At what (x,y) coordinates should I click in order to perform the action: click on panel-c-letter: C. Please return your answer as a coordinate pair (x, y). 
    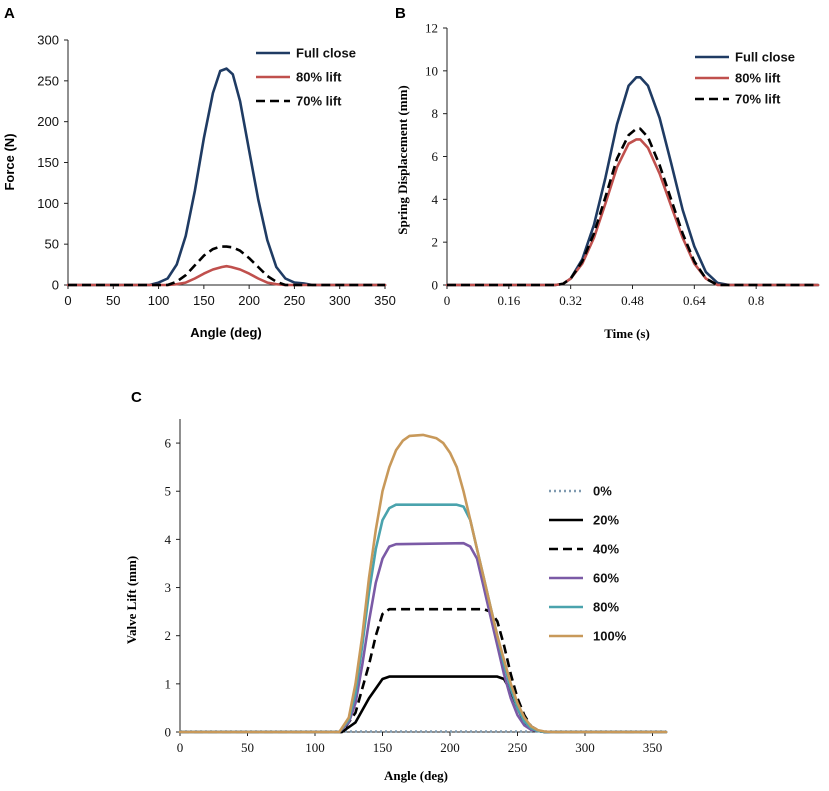
    Looking at the image, I should click on (136, 397).